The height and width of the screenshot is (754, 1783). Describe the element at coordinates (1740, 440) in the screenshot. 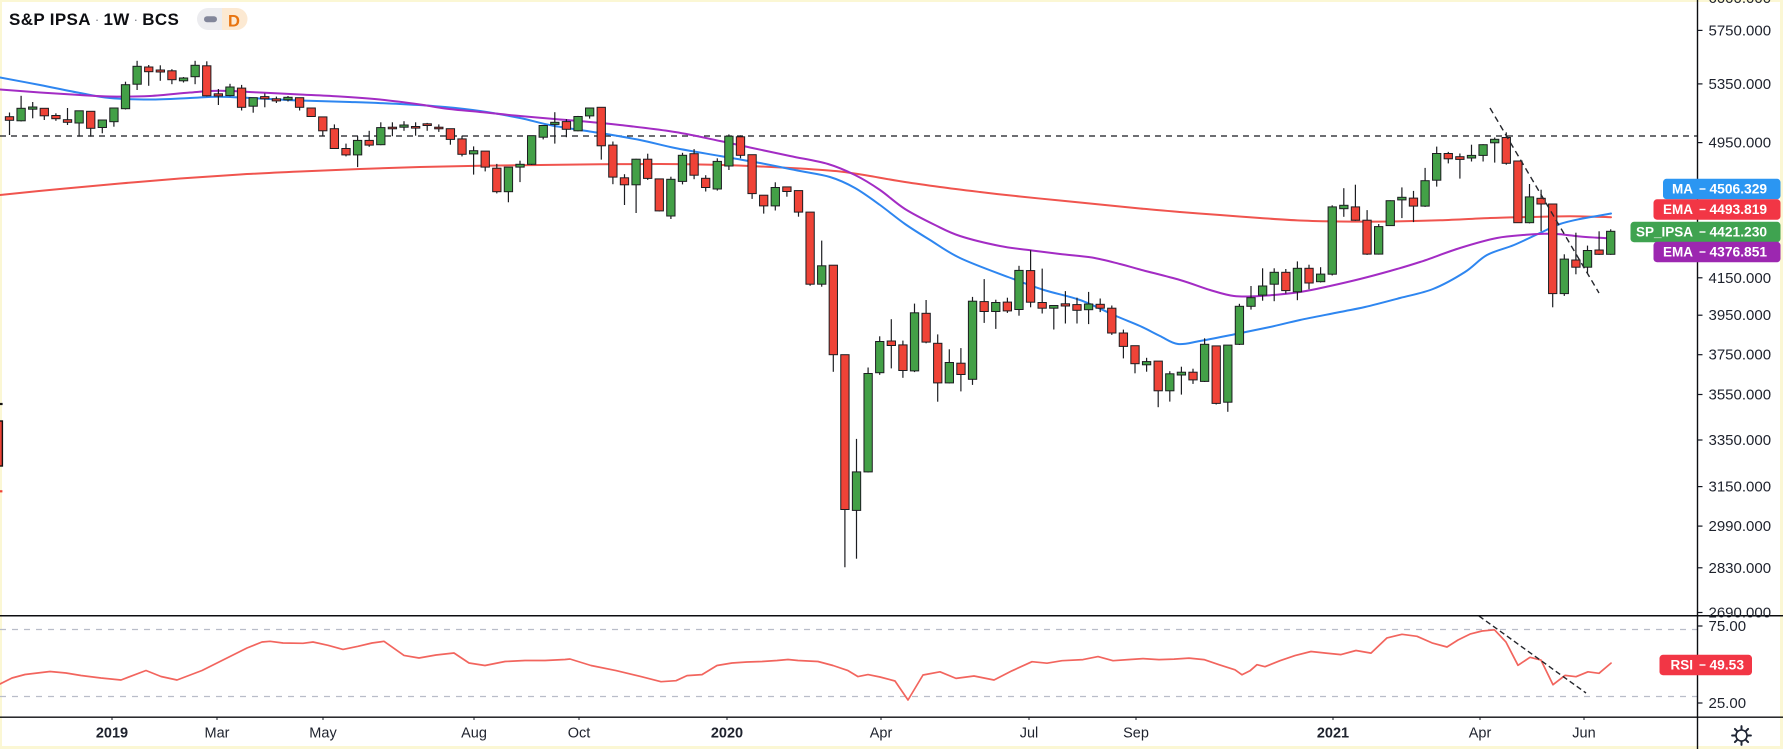

I see `svg-text: 3350.000` at that location.